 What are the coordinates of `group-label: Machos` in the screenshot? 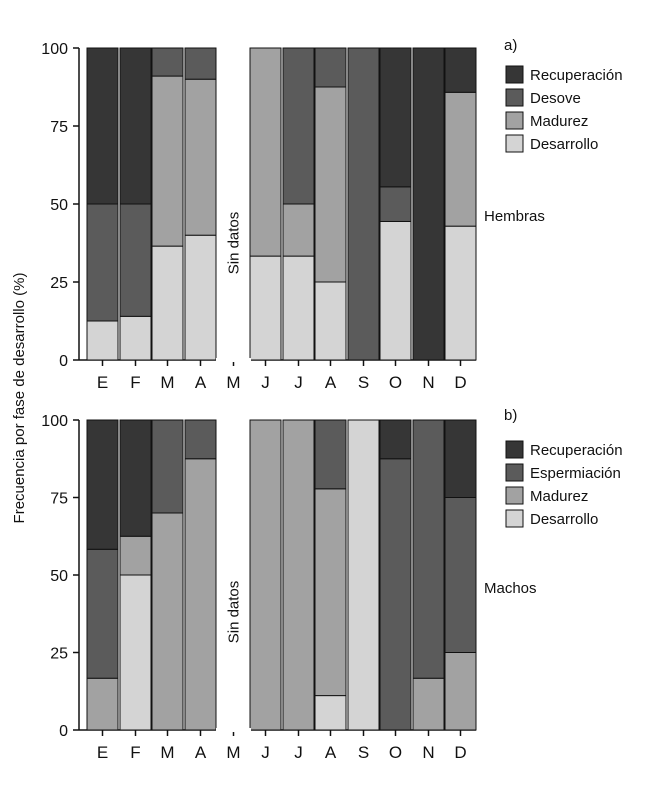 It's located at (510, 588).